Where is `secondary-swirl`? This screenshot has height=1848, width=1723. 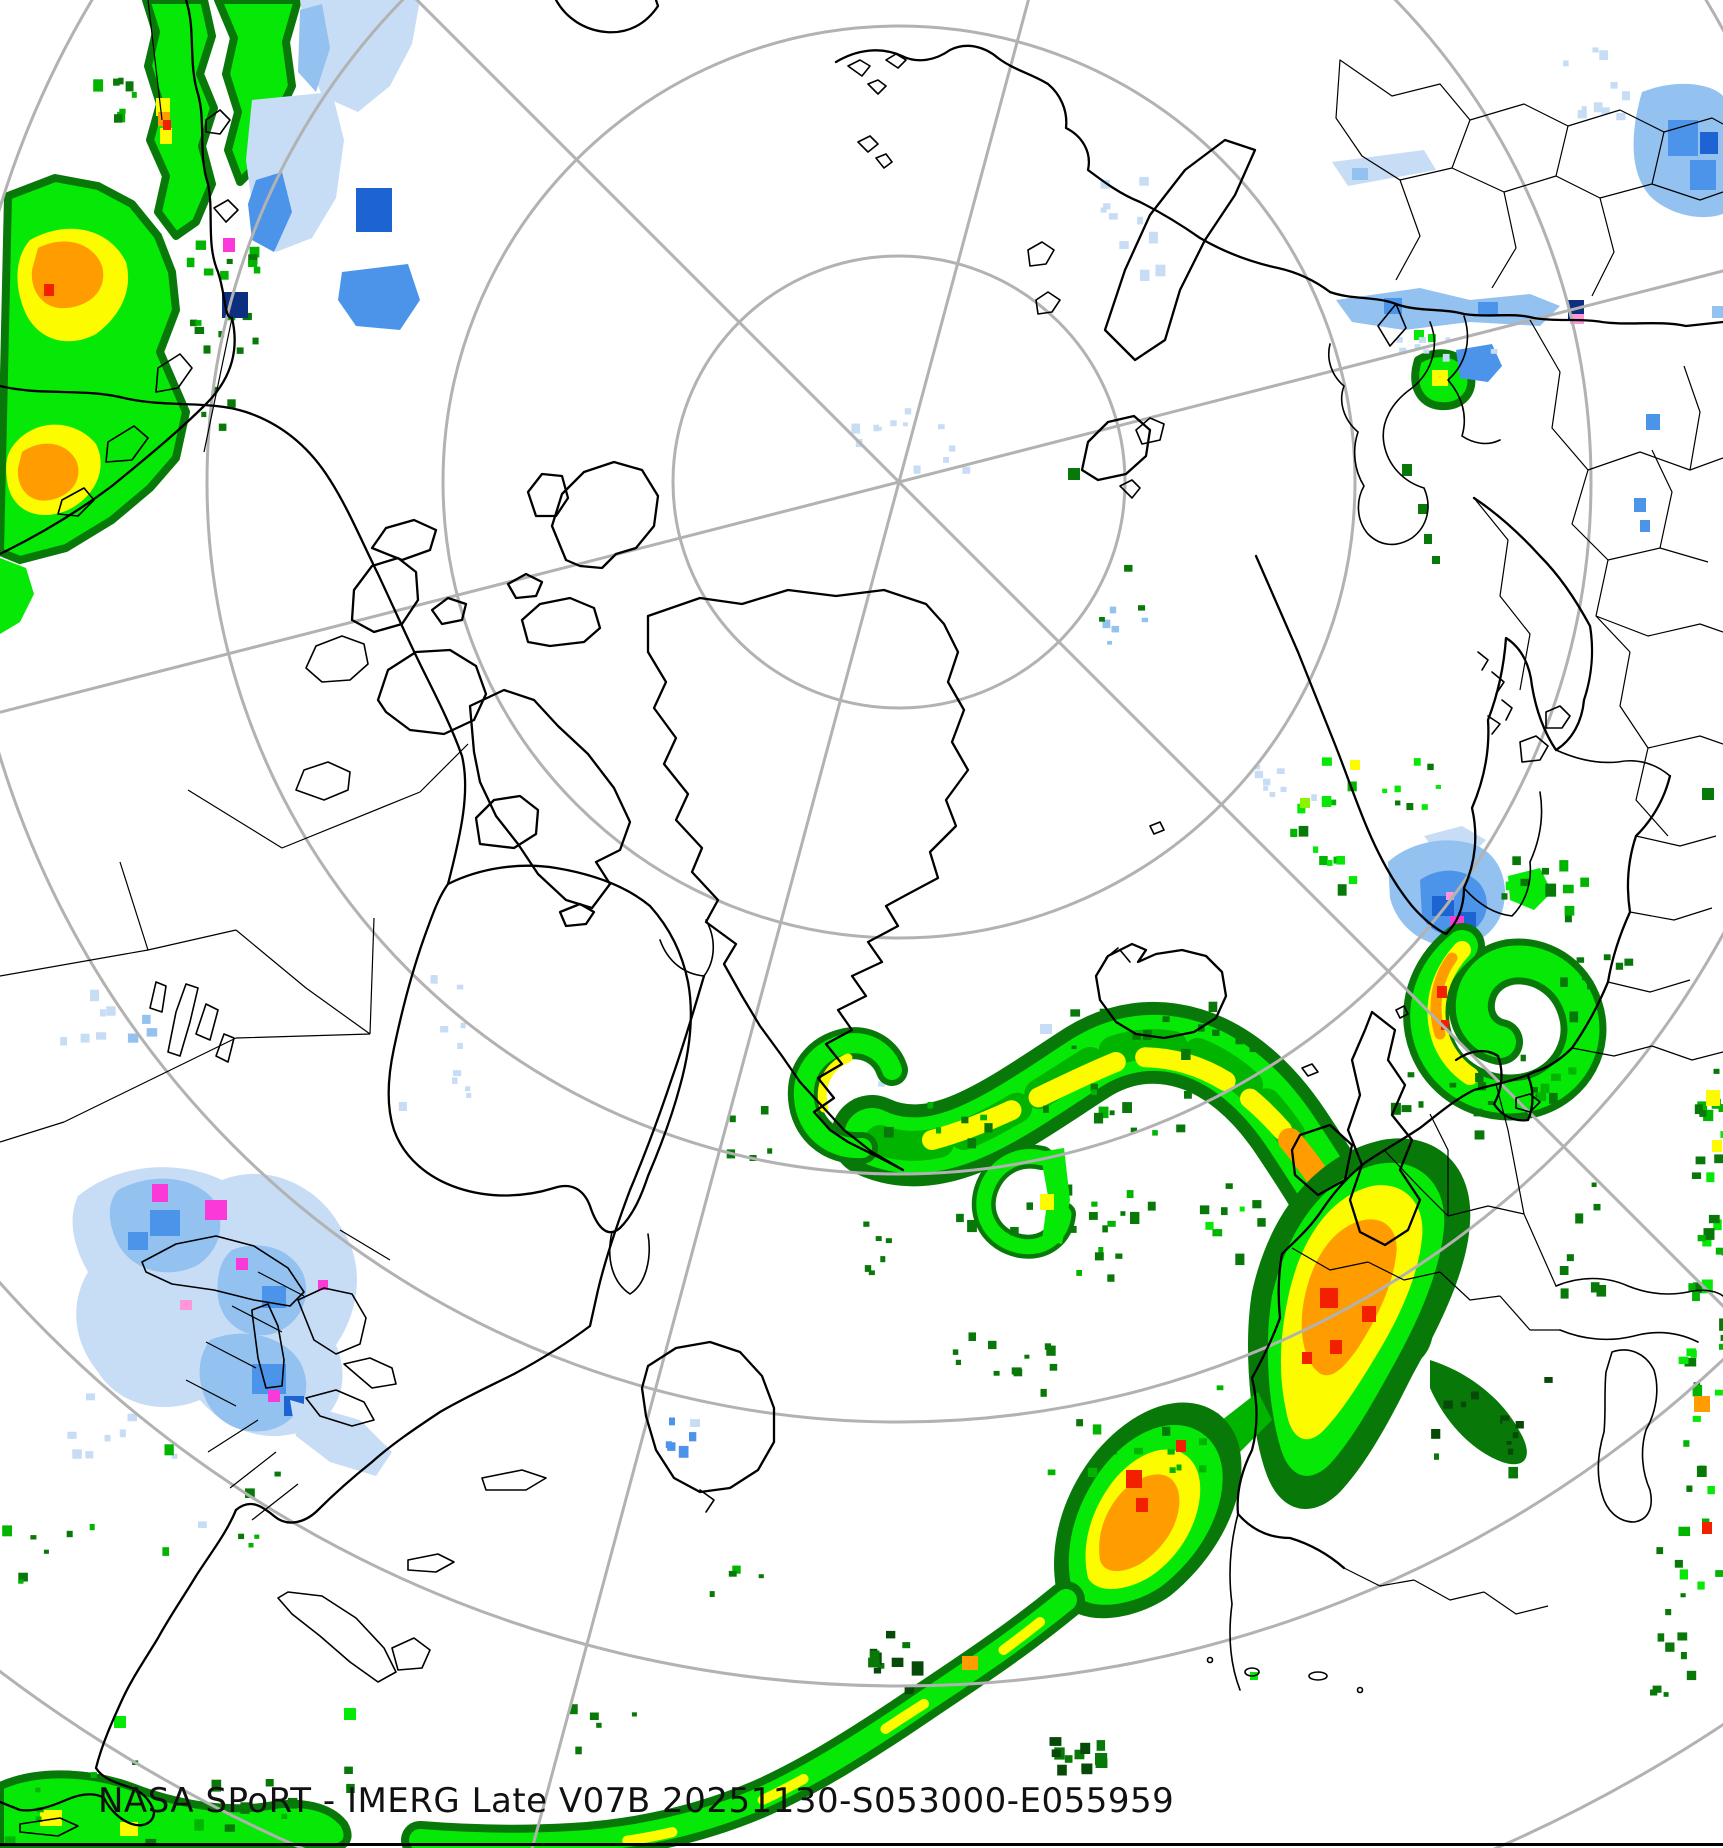 secondary-swirl is located at coordinates (1023, 1201).